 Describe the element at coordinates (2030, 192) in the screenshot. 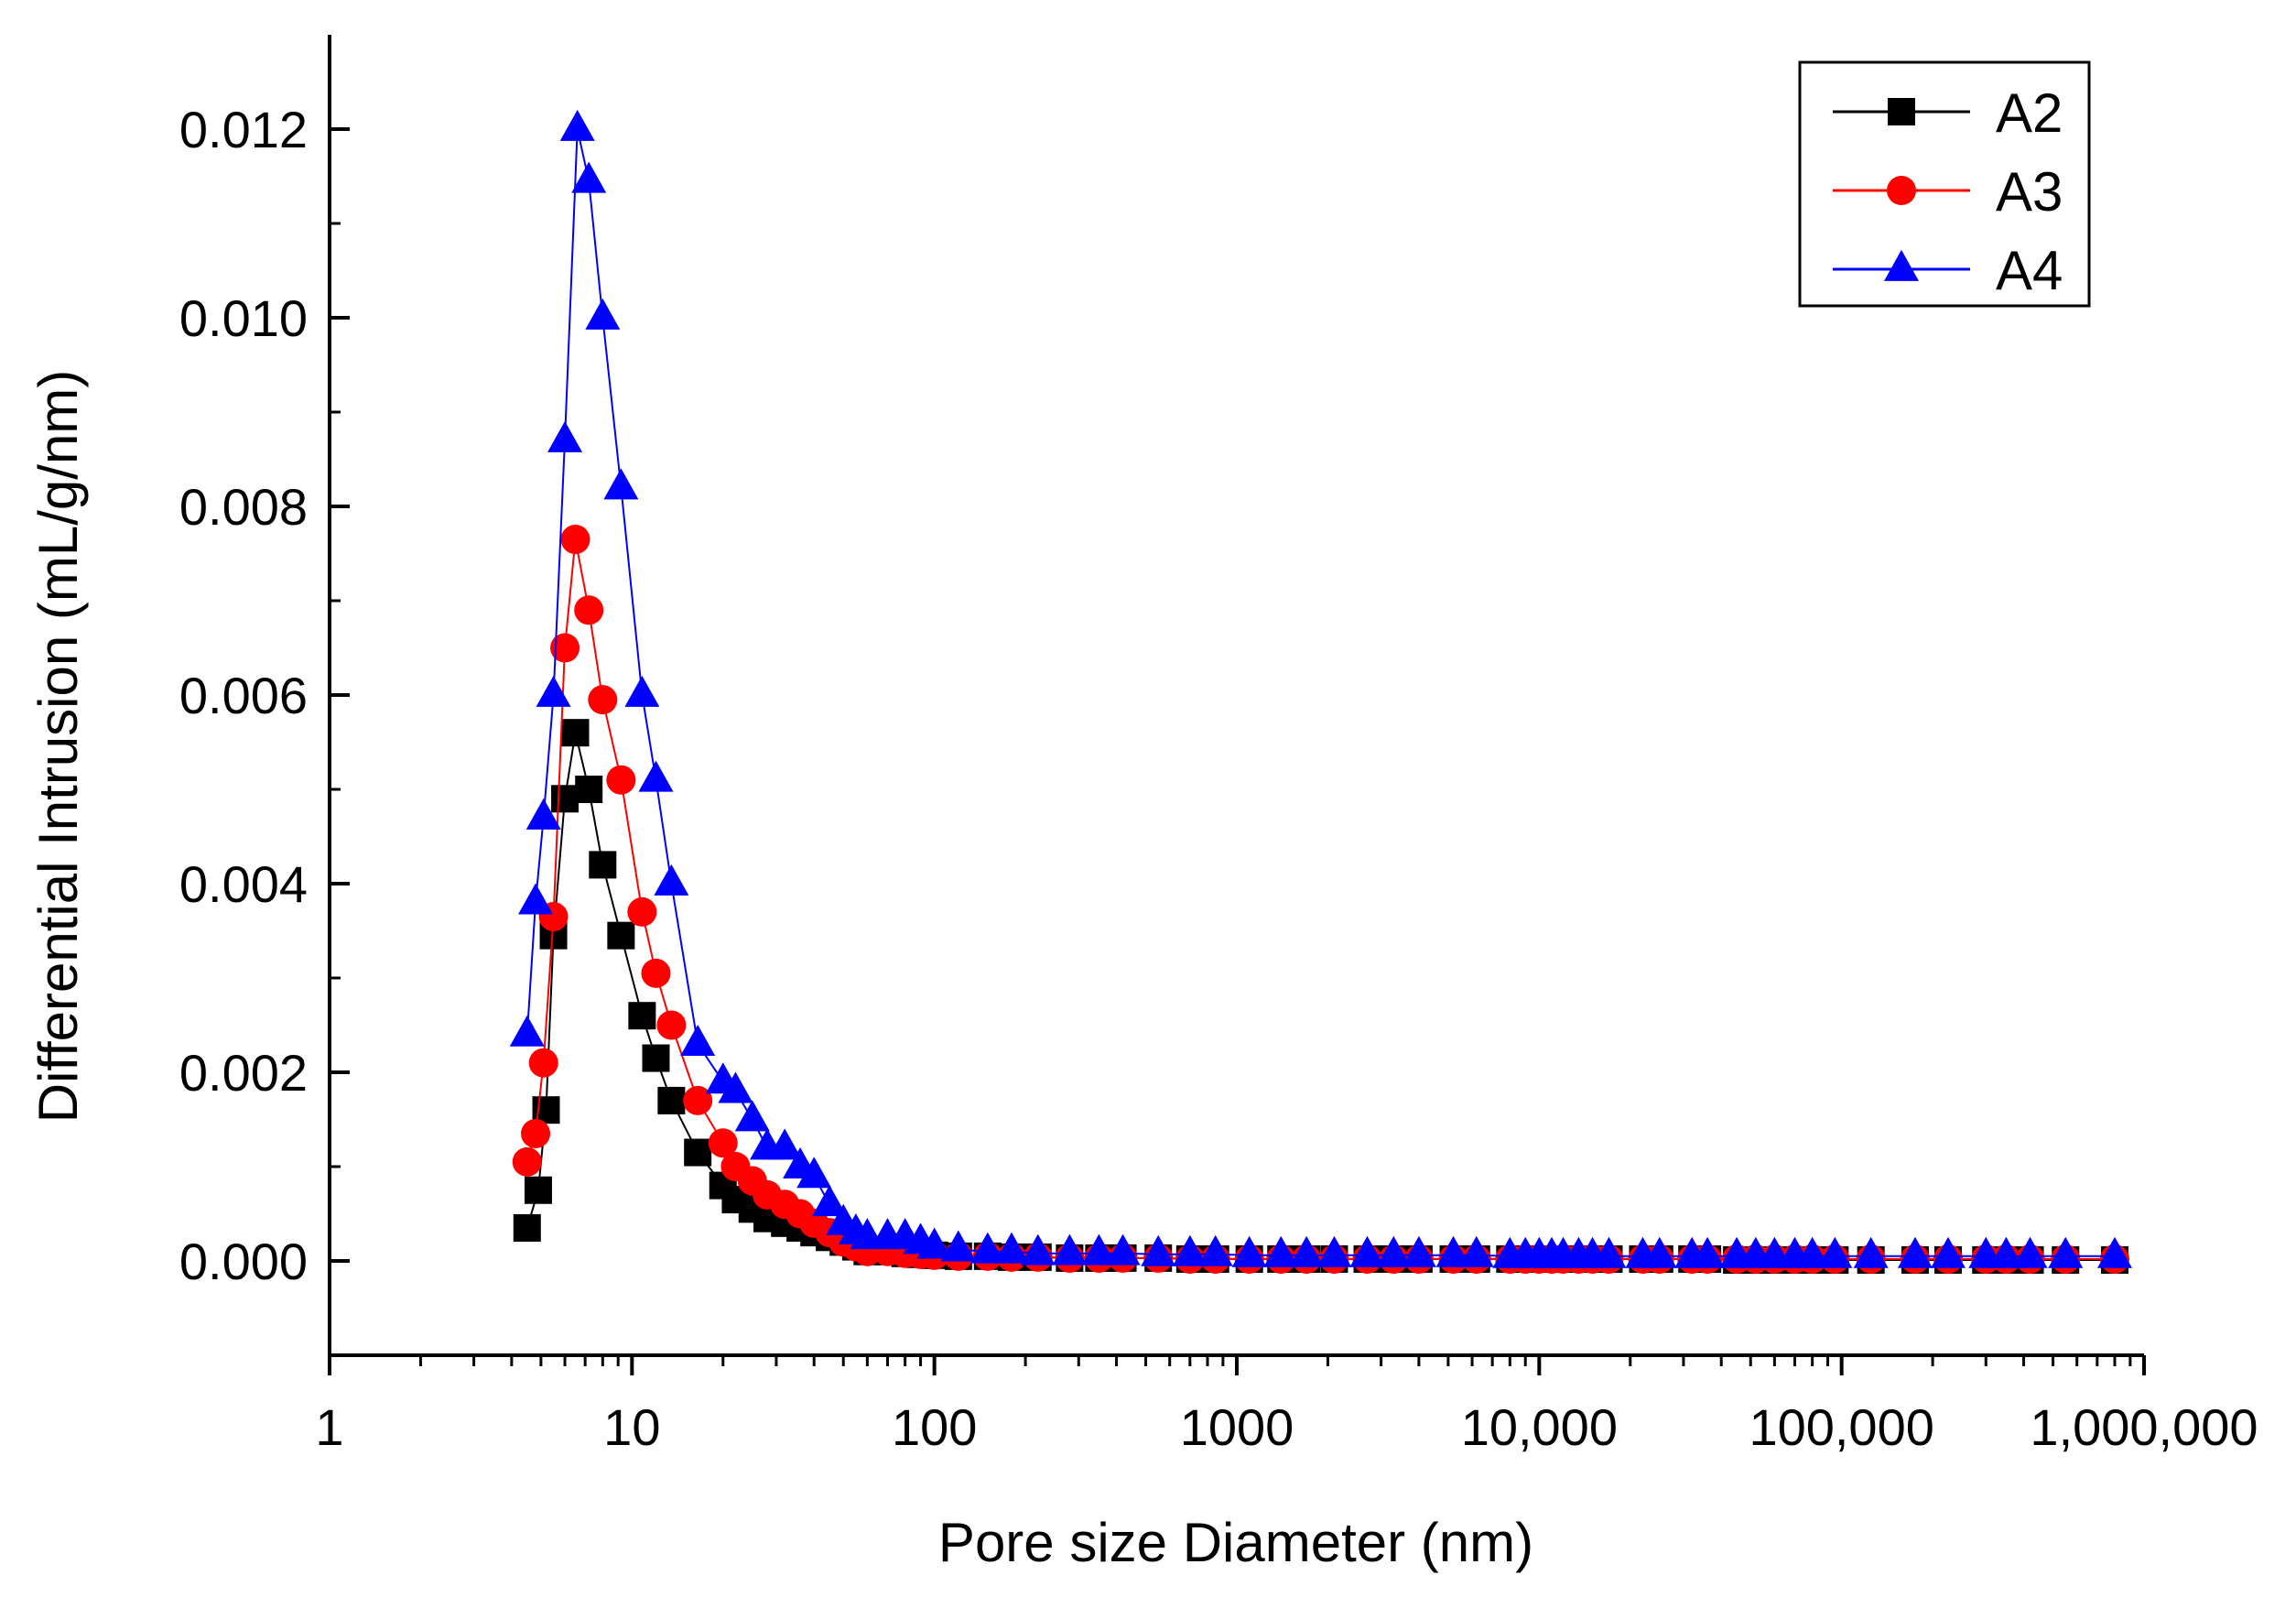

I see `legend-label-a3: A3` at that location.